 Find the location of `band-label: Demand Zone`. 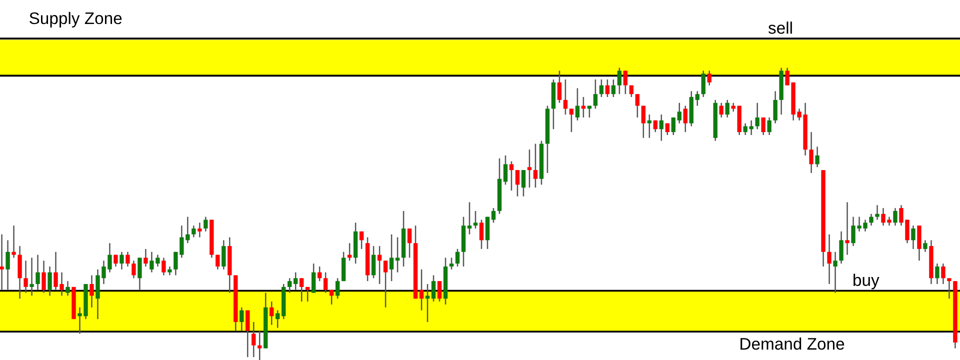

band-label: Demand Zone is located at coordinates (792, 344).